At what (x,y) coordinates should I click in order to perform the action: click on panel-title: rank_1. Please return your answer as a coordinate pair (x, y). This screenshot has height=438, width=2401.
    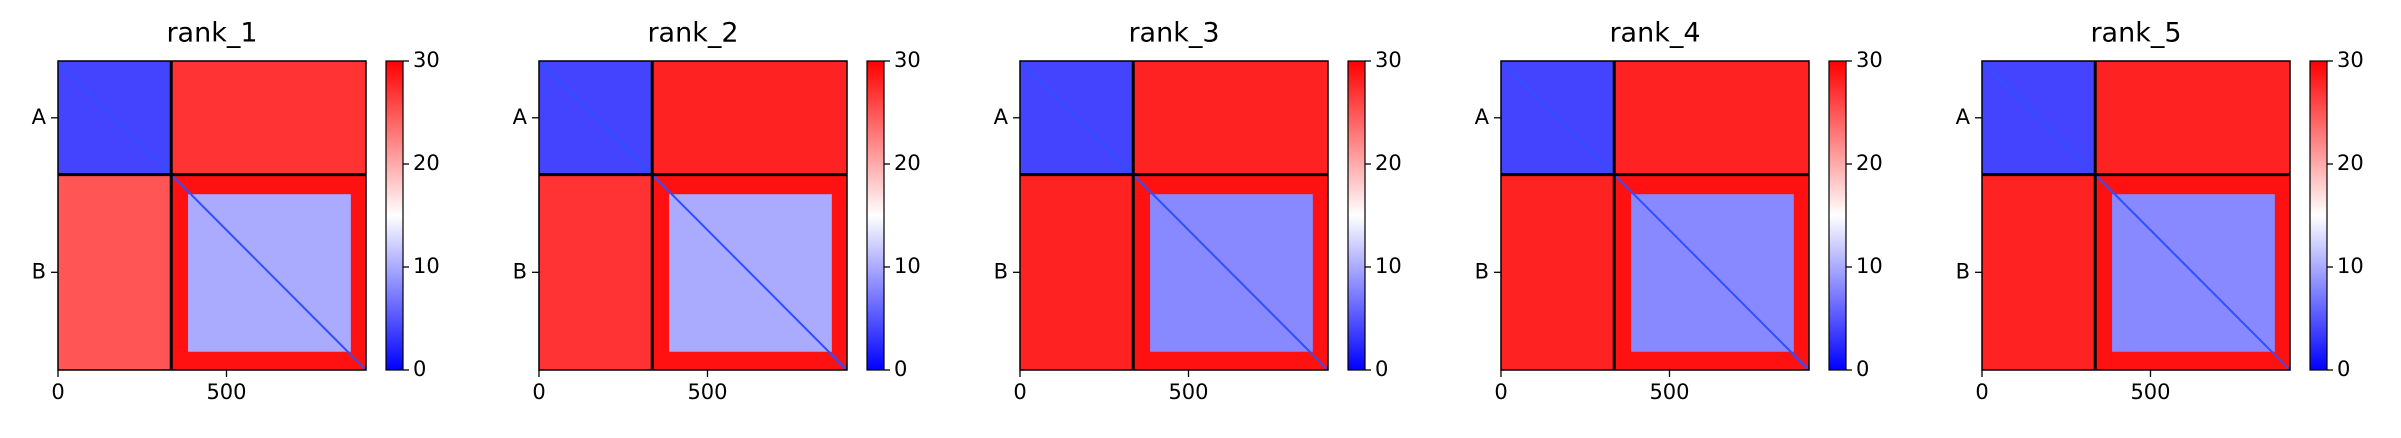
    Looking at the image, I should click on (211, 33).